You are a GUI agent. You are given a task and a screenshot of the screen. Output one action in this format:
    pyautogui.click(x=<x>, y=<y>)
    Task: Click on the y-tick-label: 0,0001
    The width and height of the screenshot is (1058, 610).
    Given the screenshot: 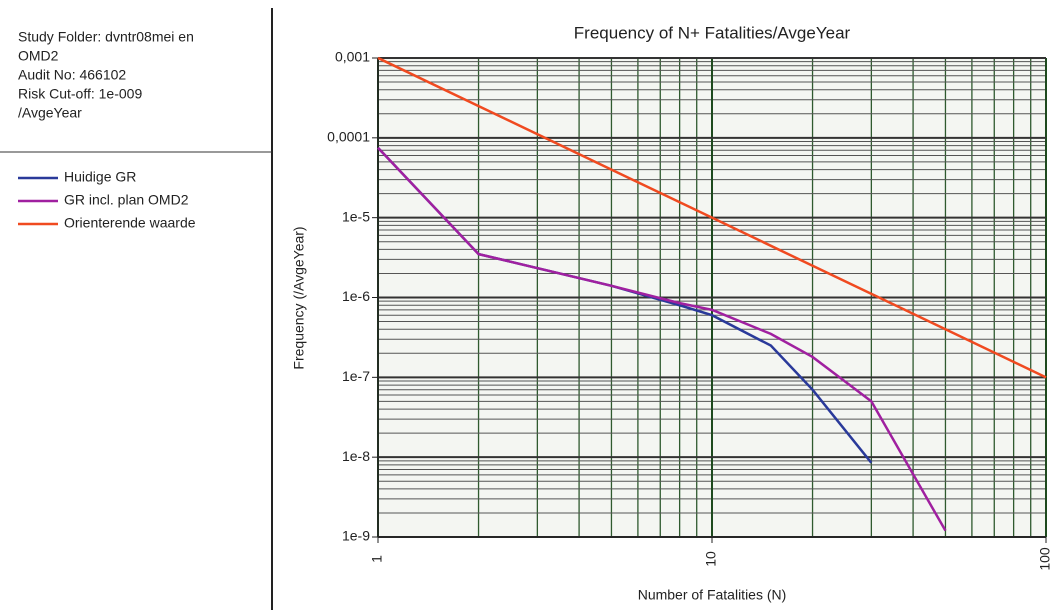 What is the action you would take?
    pyautogui.click(x=348, y=137)
    